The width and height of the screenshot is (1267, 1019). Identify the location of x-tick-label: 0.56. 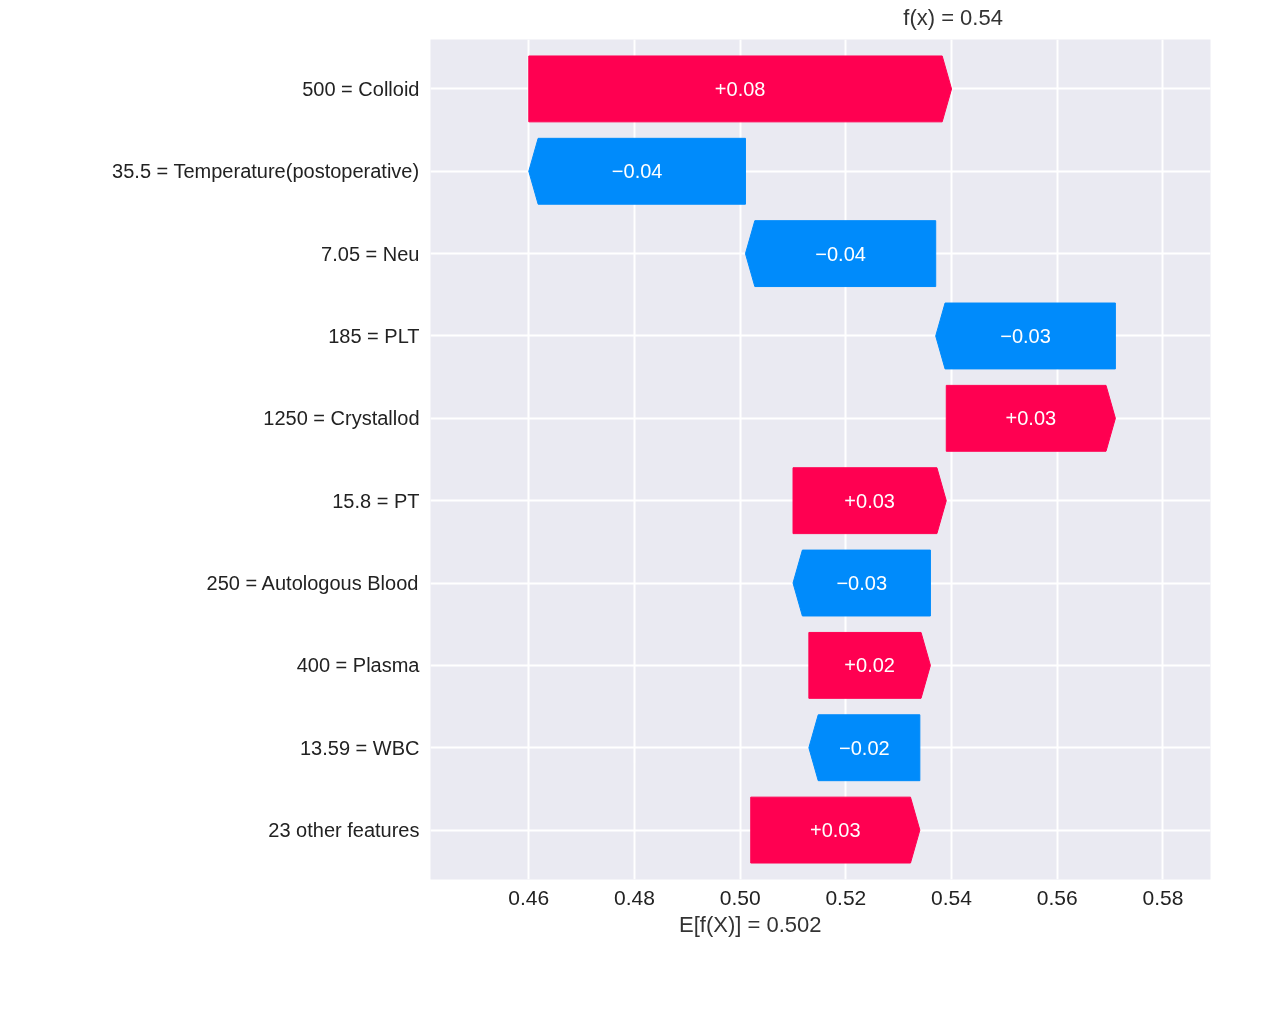
(1057, 897).